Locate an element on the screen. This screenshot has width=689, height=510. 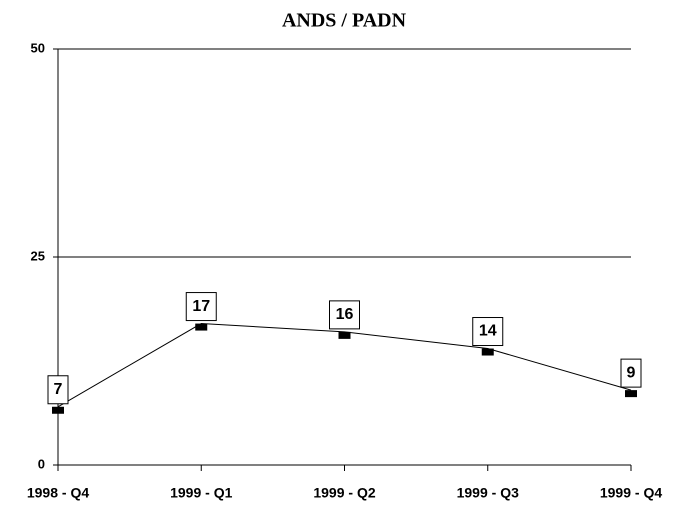
y-tick-label: 50 is located at coordinates (38, 47).